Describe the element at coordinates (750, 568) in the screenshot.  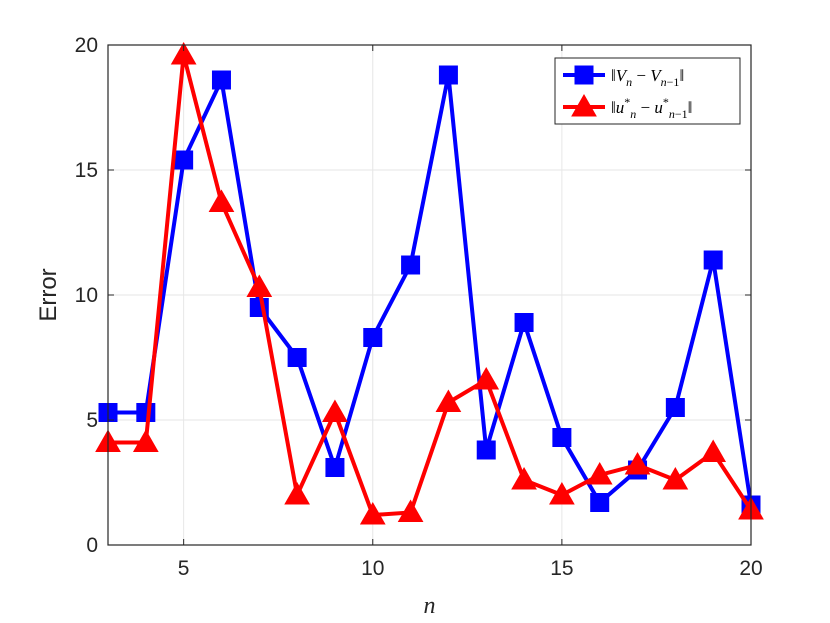
I see `x-tick-label: 20` at that location.